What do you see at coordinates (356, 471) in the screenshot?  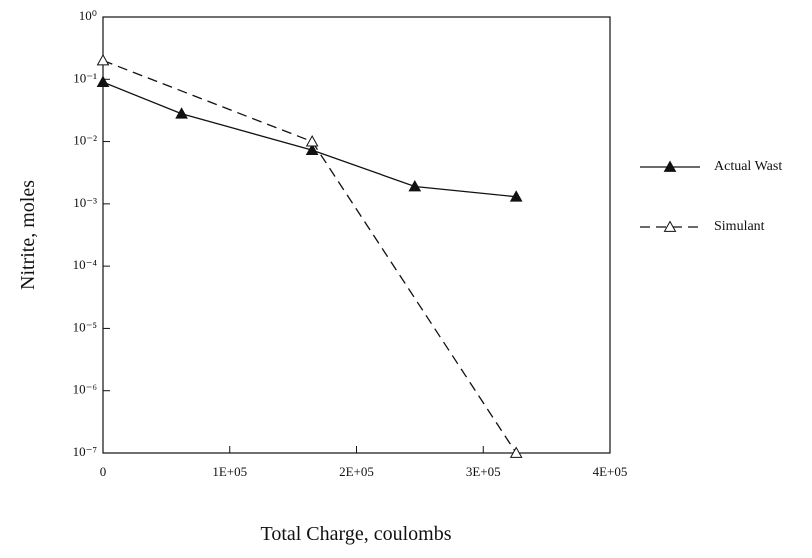 I see `x-tick-label: 2E+05` at bounding box center [356, 471].